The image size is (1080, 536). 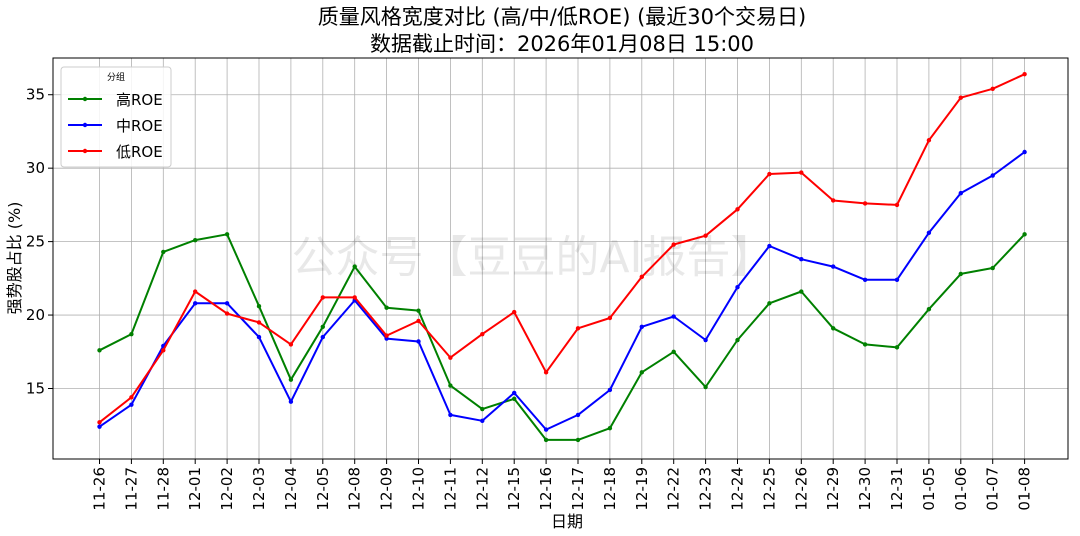 What do you see at coordinates (865, 489) in the screenshot?
I see `x-tick-label: 12-30` at bounding box center [865, 489].